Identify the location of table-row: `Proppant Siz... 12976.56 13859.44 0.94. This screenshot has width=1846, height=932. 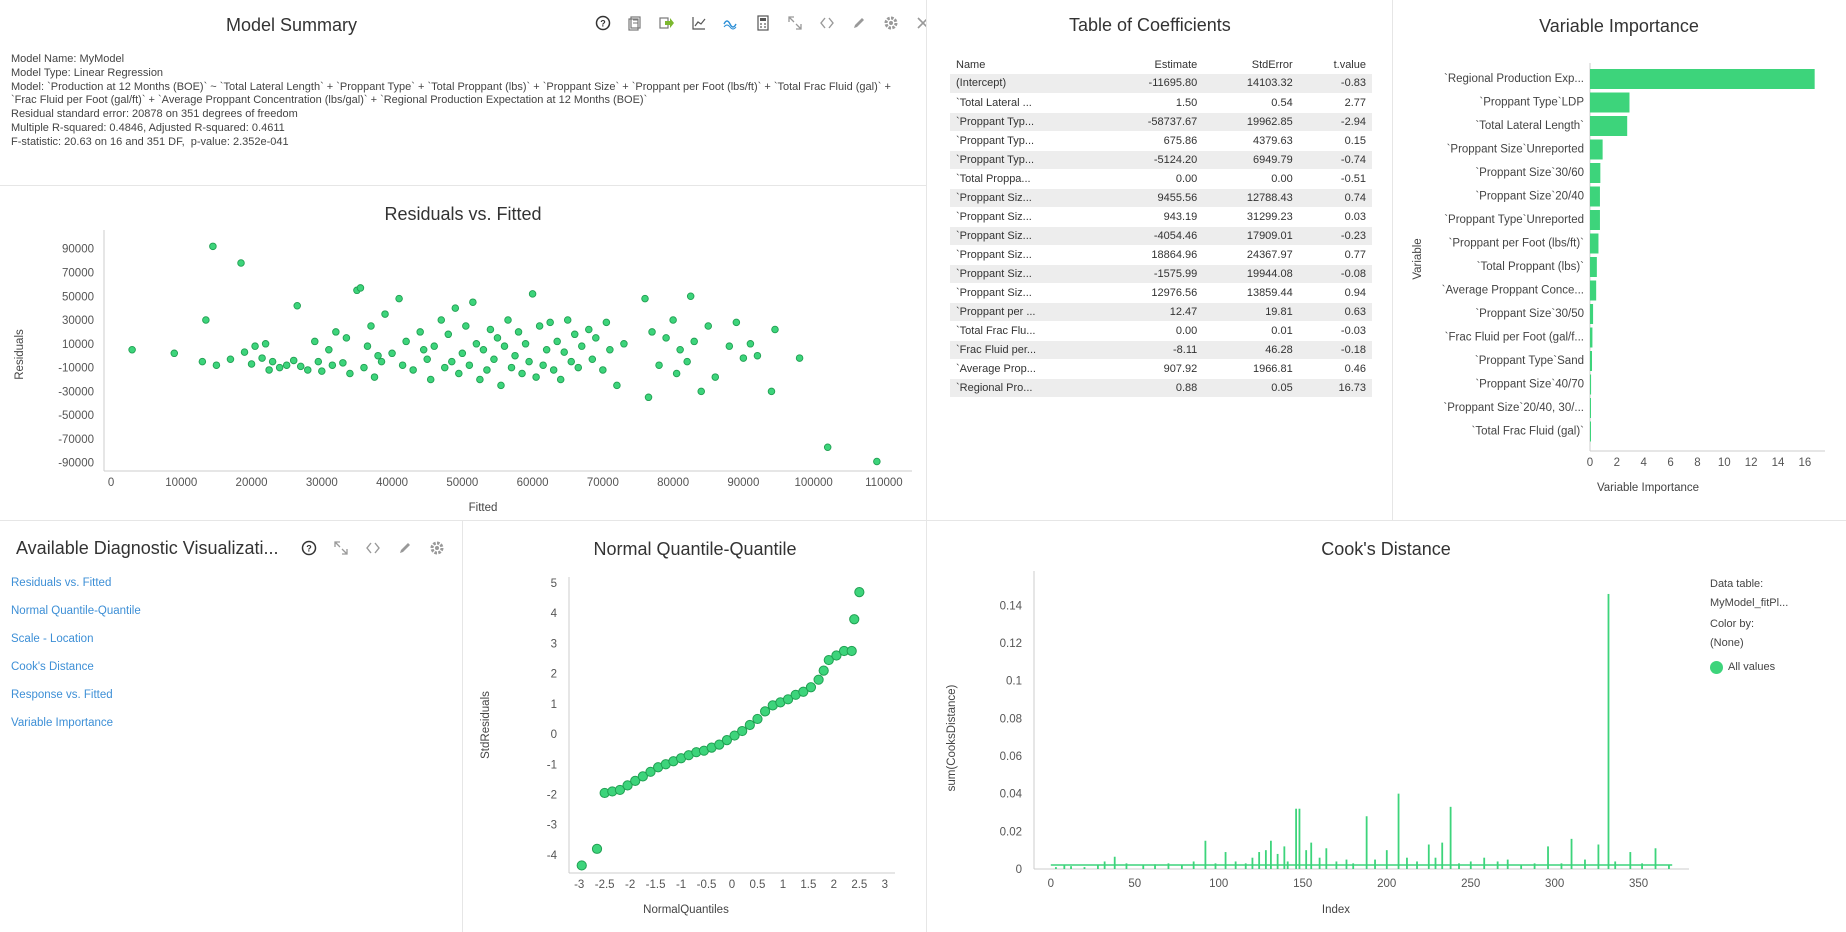
(1161, 293).